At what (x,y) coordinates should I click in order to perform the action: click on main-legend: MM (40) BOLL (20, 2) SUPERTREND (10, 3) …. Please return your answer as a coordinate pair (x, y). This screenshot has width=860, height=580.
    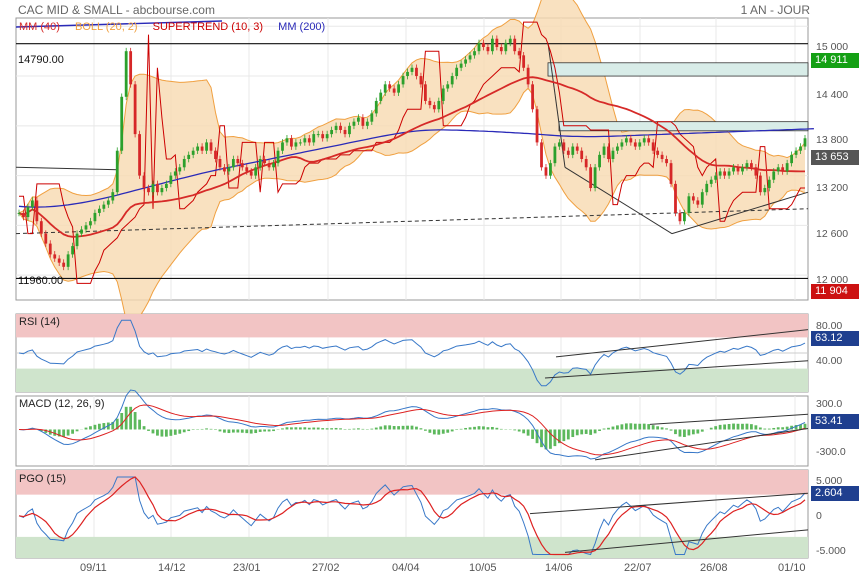
    Looking at the image, I should click on (178, 27).